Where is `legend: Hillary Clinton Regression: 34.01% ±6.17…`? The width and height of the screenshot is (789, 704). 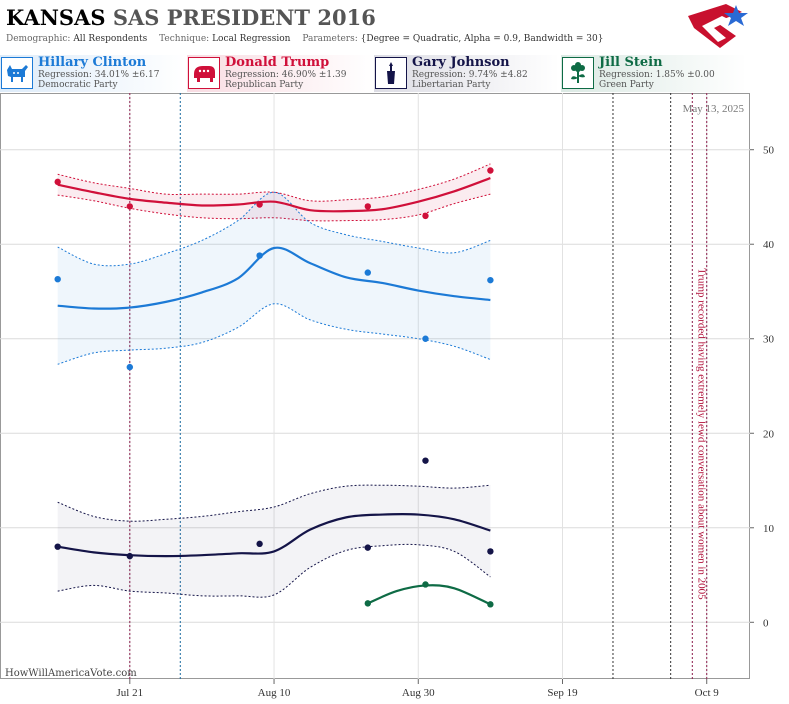
legend: Hillary Clinton Regression: 34.01% ±6.17… is located at coordinates (374, 73).